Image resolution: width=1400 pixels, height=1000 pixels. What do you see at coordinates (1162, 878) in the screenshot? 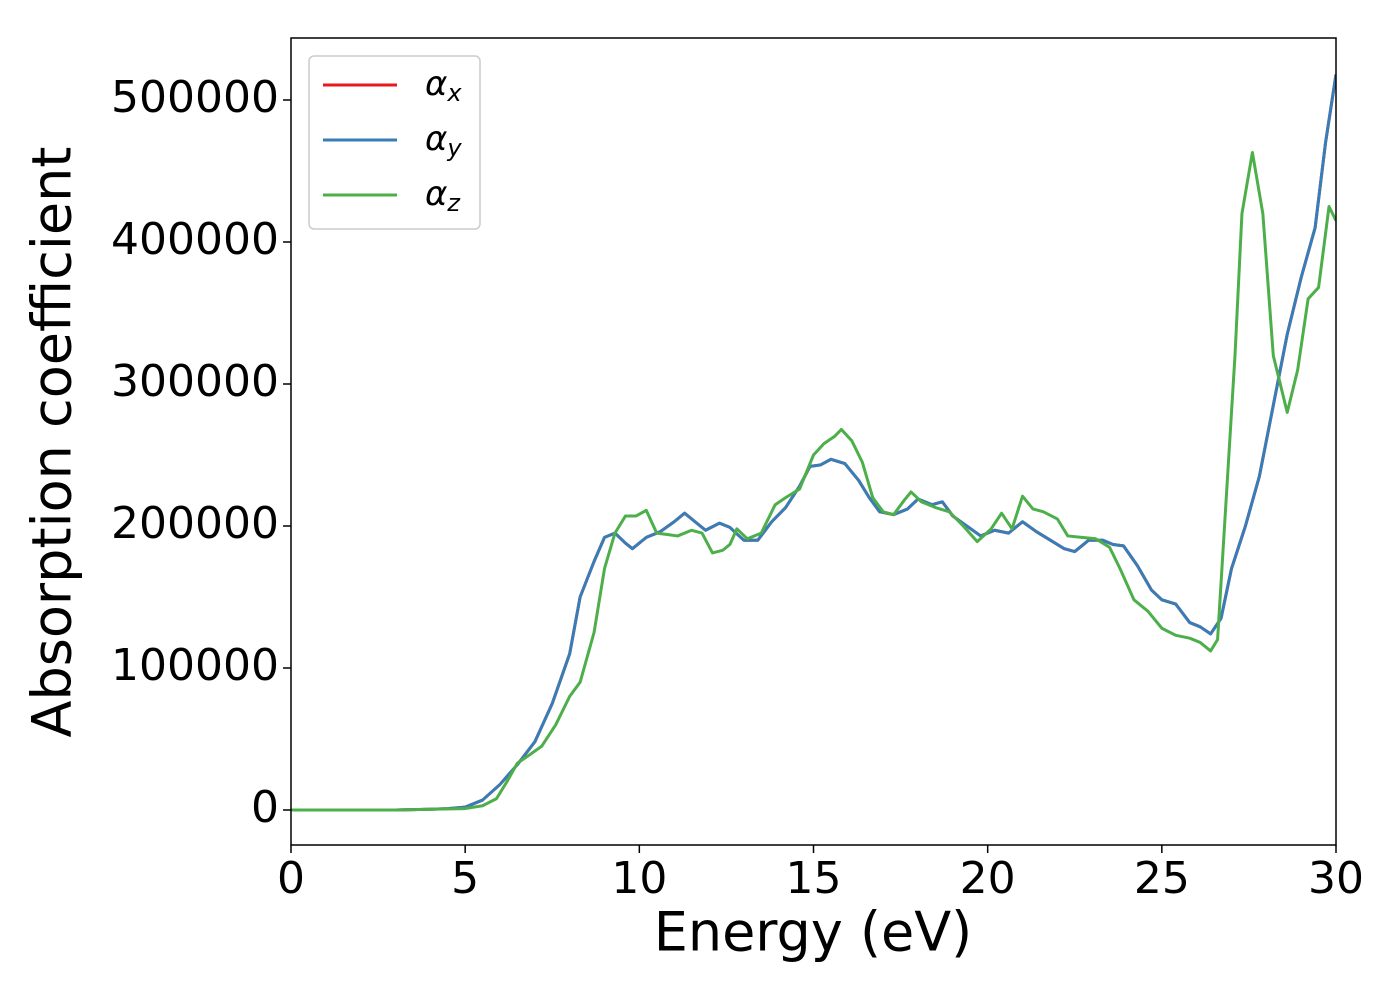
I see `x-tick-label: 25` at bounding box center [1162, 878].